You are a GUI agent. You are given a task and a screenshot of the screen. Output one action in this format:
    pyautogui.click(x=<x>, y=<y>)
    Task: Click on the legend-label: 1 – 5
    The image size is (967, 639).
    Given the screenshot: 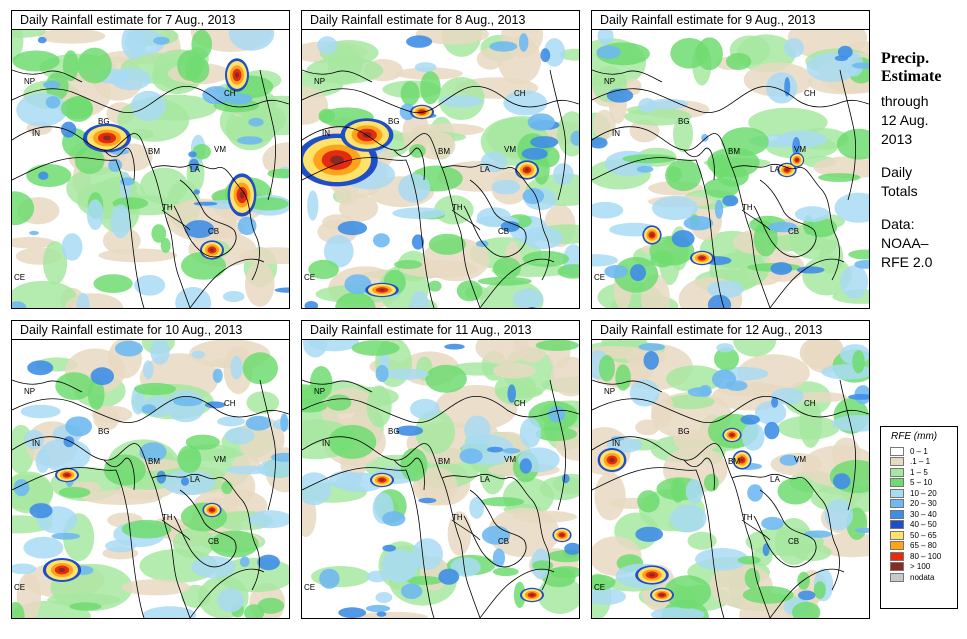 What is the action you would take?
    pyautogui.click(x=919, y=472)
    